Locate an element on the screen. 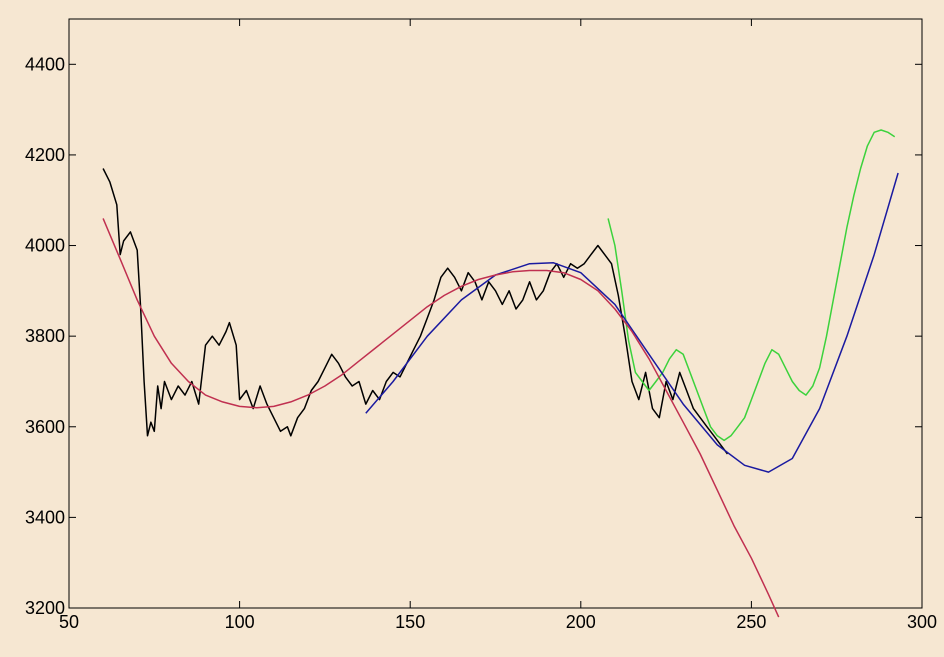 The height and width of the screenshot is (657, 944). x-tick-label: 300 is located at coordinates (922, 622).